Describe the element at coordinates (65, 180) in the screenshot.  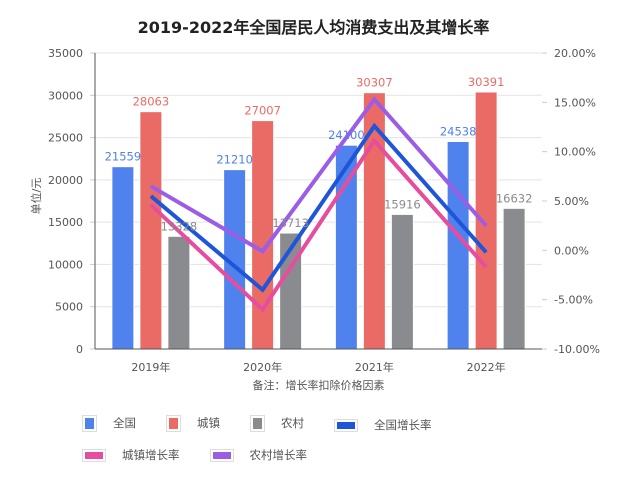
I see `y-tick-label: 20000` at that location.